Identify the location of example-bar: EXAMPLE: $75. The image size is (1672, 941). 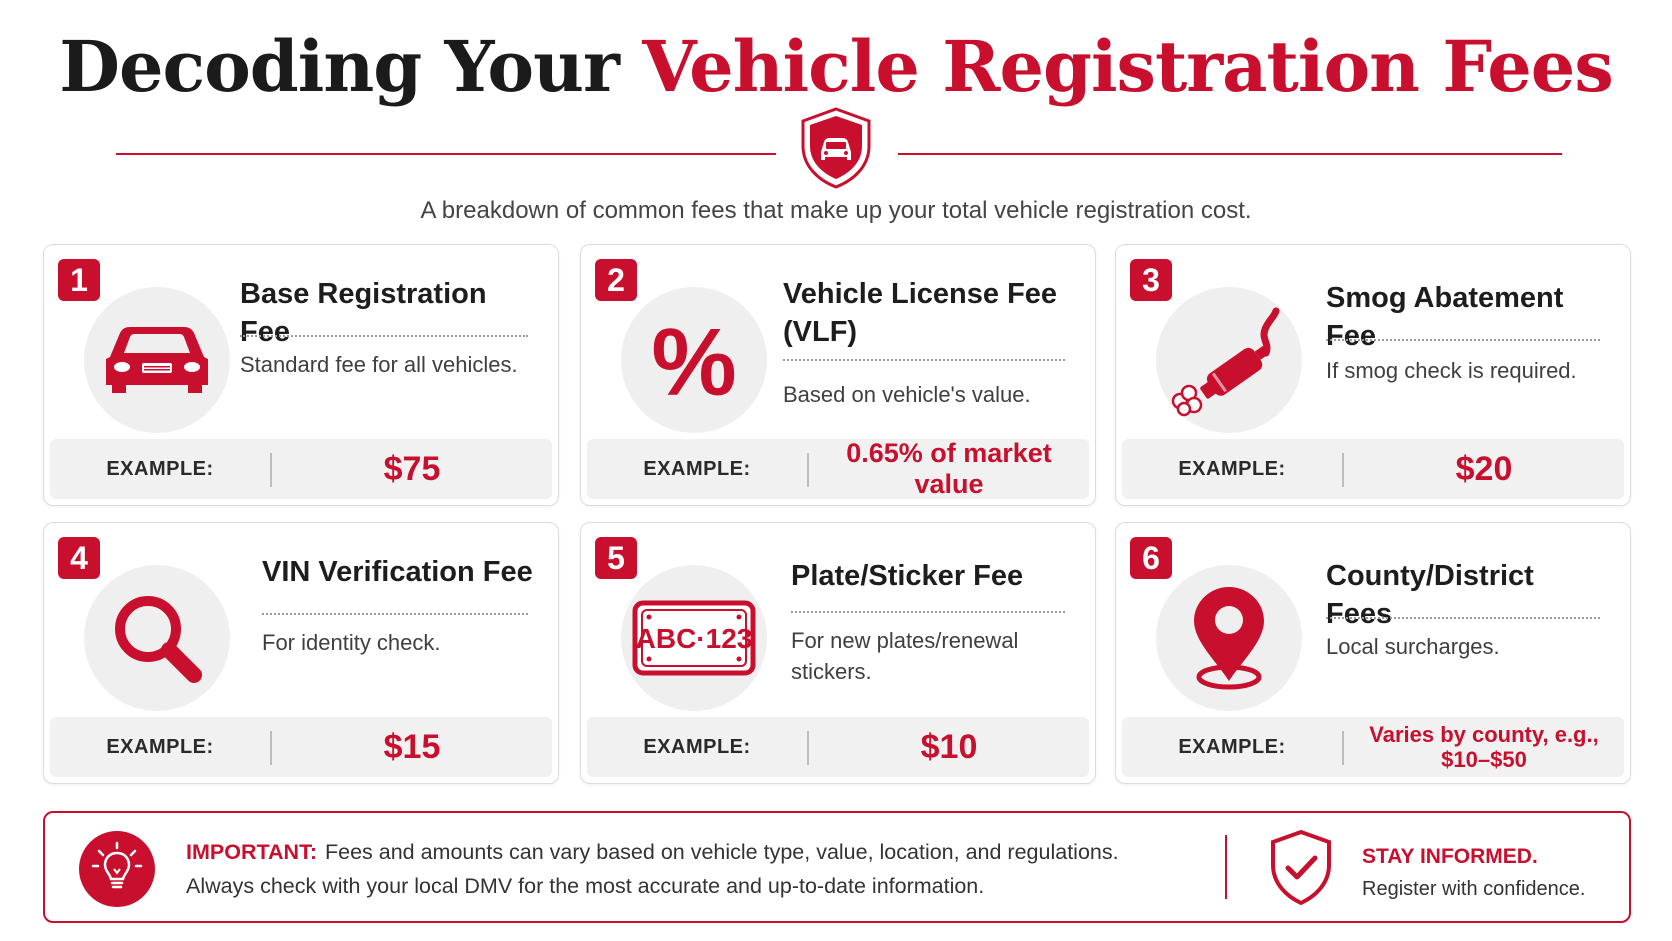
(301, 469).